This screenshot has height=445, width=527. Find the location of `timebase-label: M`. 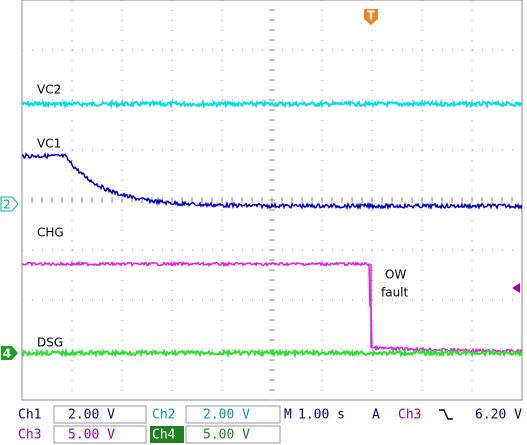

timebase-label: M is located at coordinates (288, 415).